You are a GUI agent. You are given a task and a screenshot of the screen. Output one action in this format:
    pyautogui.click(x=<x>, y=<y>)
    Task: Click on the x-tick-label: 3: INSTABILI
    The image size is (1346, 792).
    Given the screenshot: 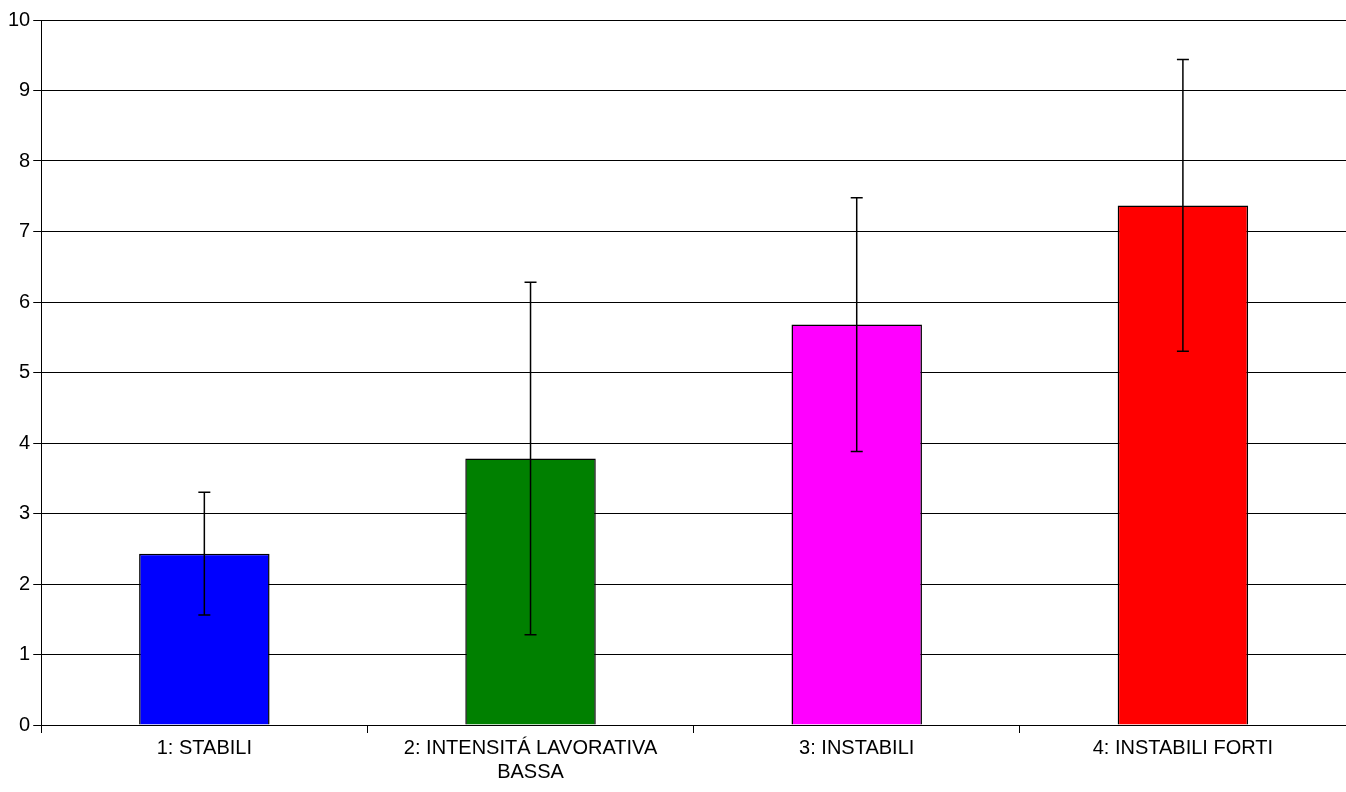 What is the action you would take?
    pyautogui.click(x=857, y=746)
    